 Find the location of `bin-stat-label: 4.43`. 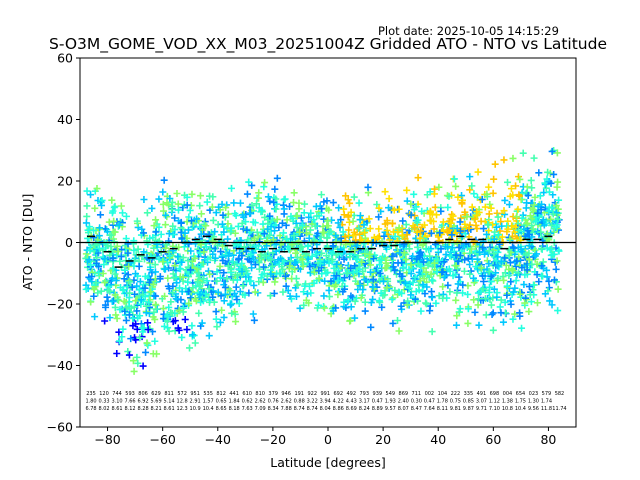

bin-stat-label: 4.43 is located at coordinates (351, 402).